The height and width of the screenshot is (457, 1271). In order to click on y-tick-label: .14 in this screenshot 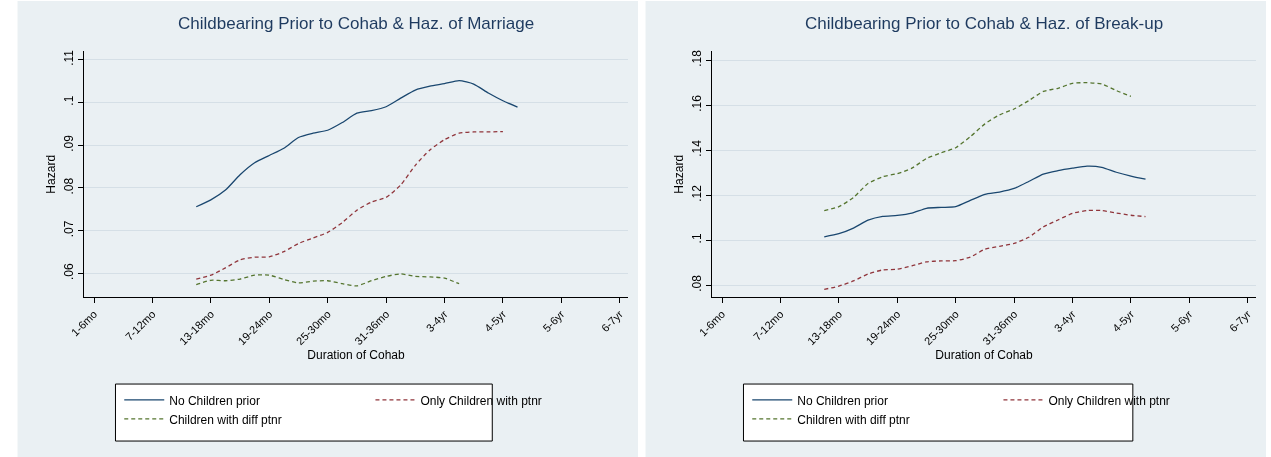, I will do `click(697, 148)`.